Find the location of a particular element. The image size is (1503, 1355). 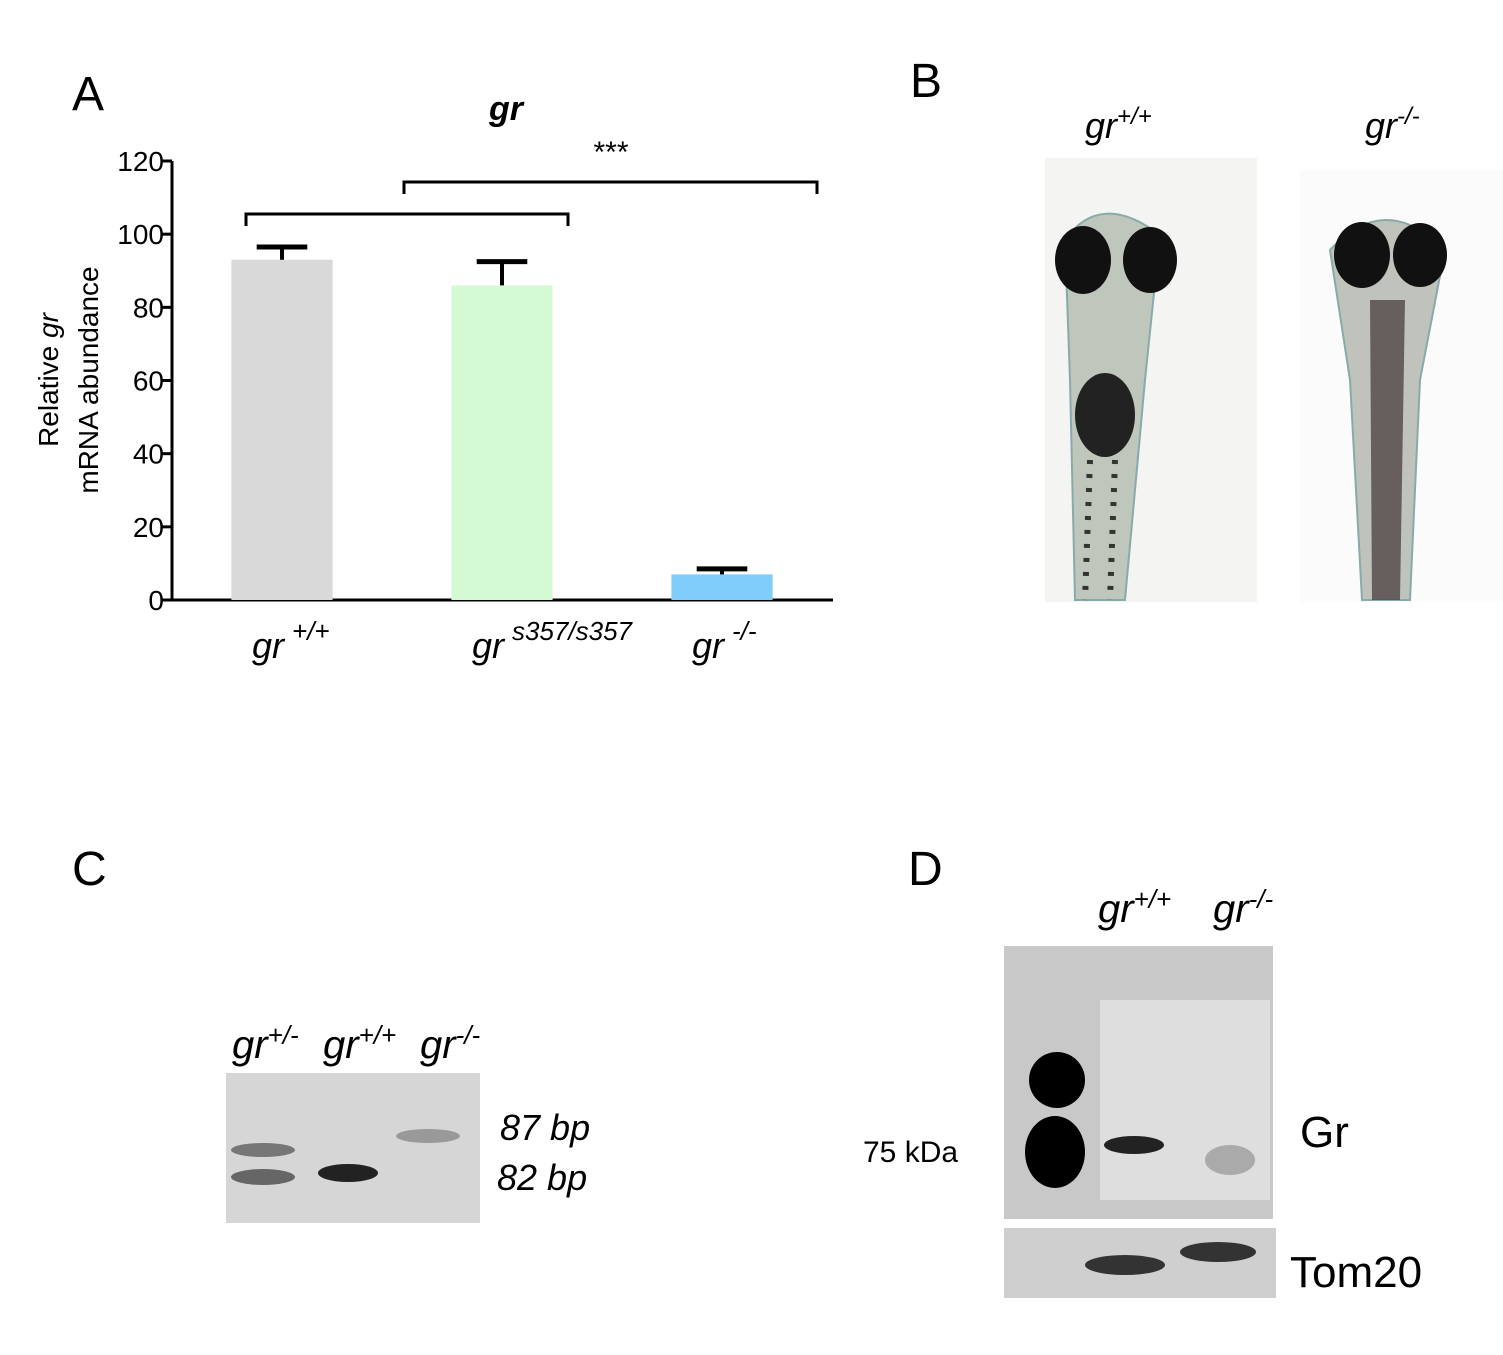

lane-label: gr+/- is located at coordinates (265, 1043).